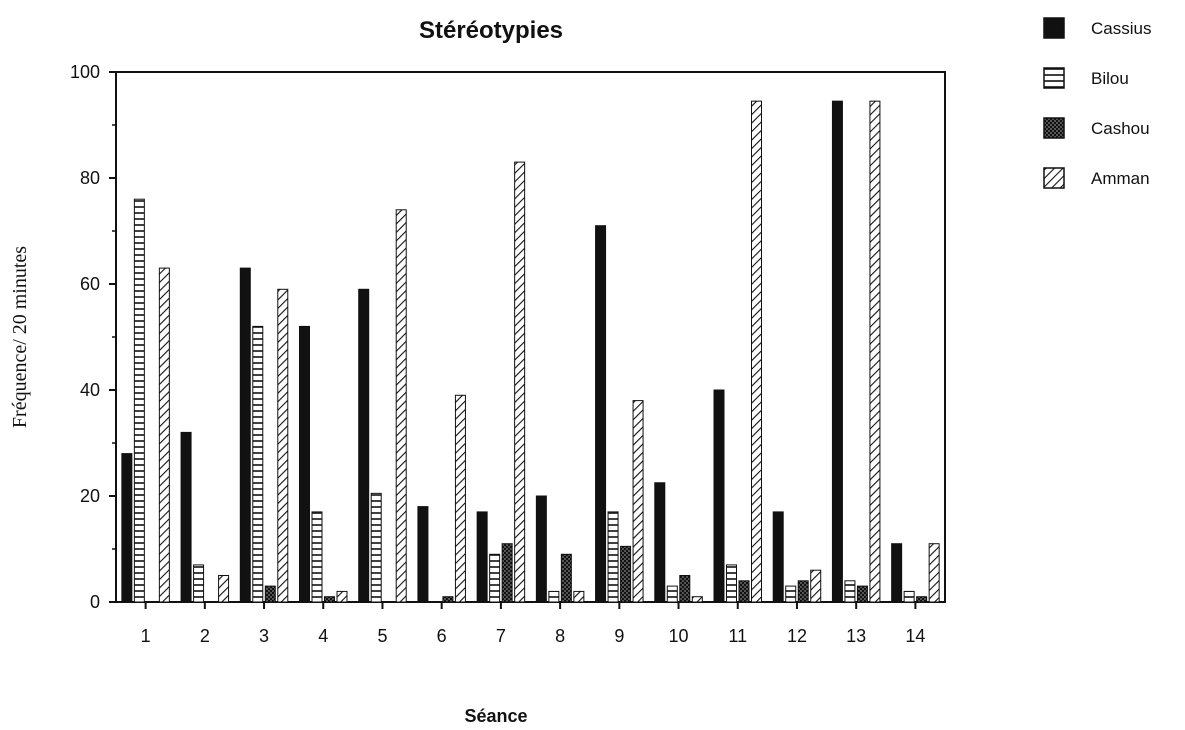 Image resolution: width=1185 pixels, height=730 pixels. Describe the element at coordinates (264, 636) in the screenshot. I see `x-tick-label: 3` at that location.